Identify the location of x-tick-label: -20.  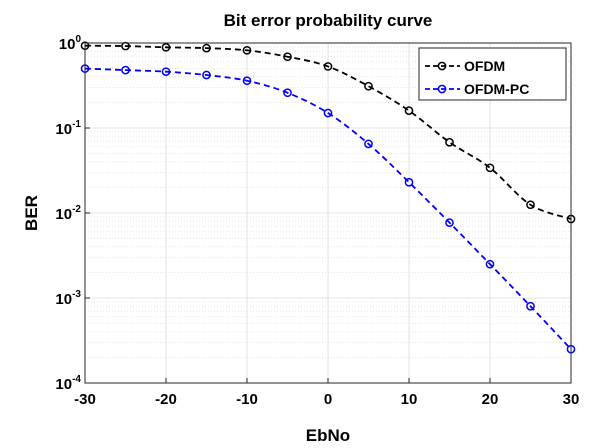
(166, 399).